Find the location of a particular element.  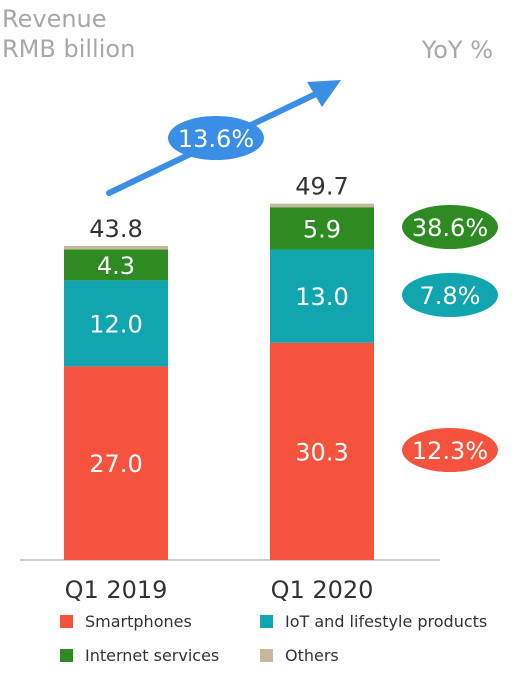

yoy-badge-label-internet: 38.6% is located at coordinates (450, 228).